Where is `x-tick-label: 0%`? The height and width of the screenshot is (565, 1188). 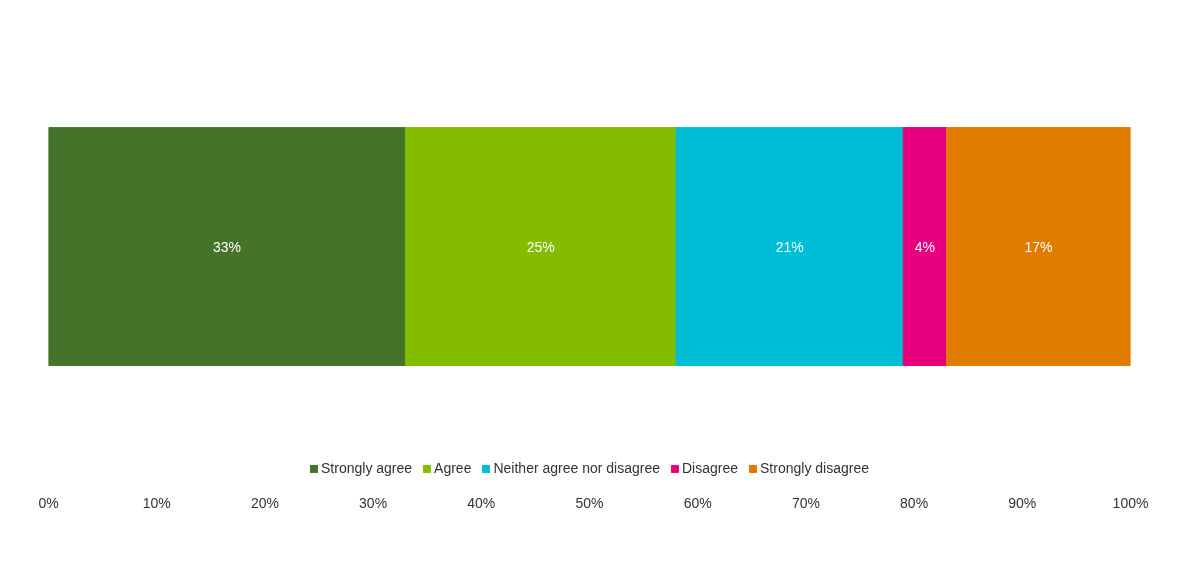
x-tick-label: 0% is located at coordinates (48, 502).